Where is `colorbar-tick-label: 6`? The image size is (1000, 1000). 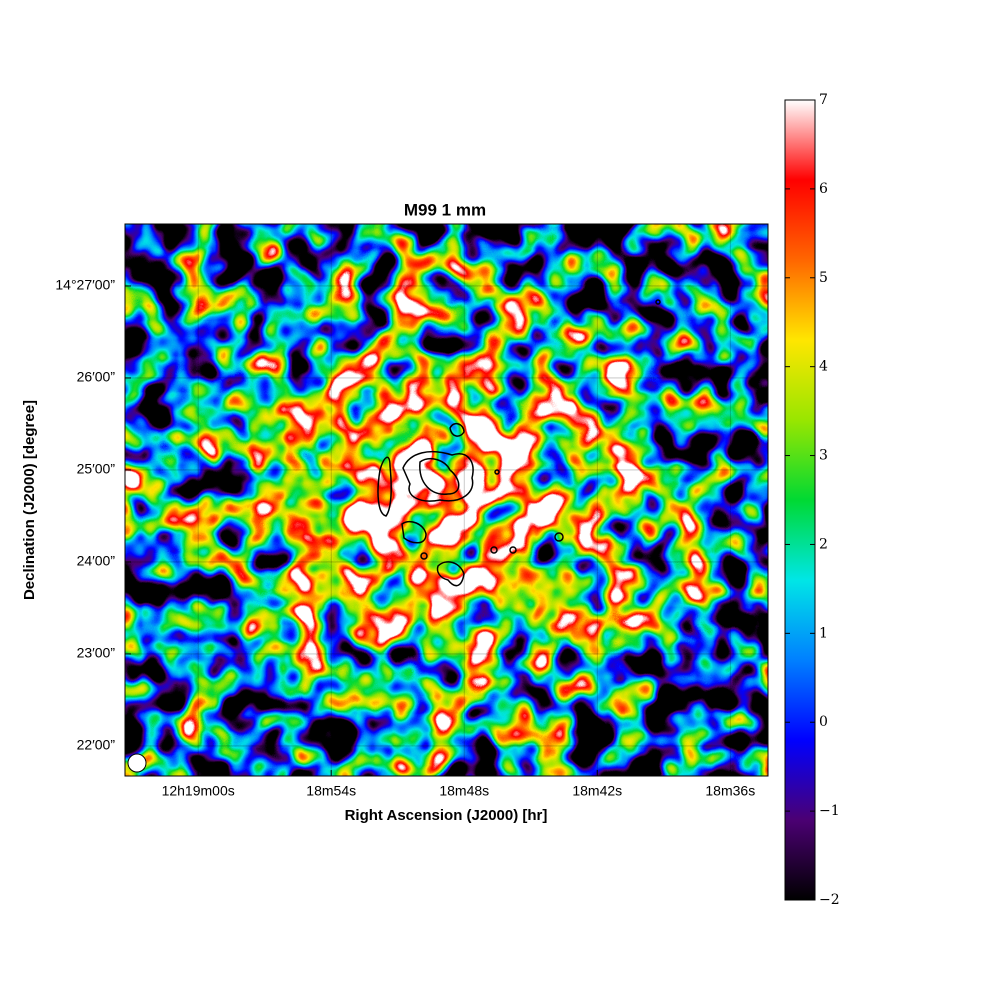 colorbar-tick-label: 6 is located at coordinates (823, 189).